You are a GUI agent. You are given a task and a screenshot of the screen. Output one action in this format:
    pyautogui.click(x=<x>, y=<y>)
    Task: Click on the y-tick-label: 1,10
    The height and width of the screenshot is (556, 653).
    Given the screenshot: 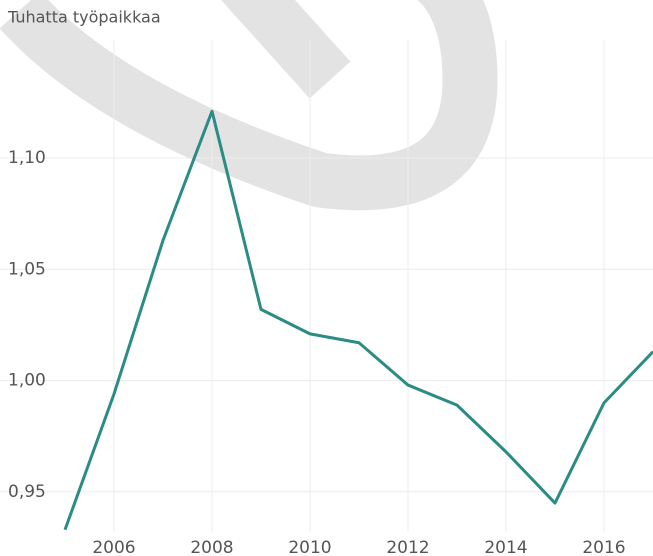 What is the action you would take?
    pyautogui.click(x=27, y=158)
    